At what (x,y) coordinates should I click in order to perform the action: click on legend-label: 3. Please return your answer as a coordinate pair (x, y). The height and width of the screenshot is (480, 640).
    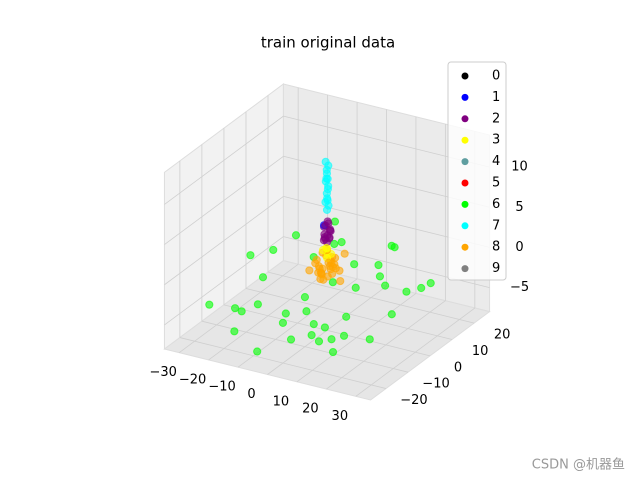
    Looking at the image, I should click on (496, 140).